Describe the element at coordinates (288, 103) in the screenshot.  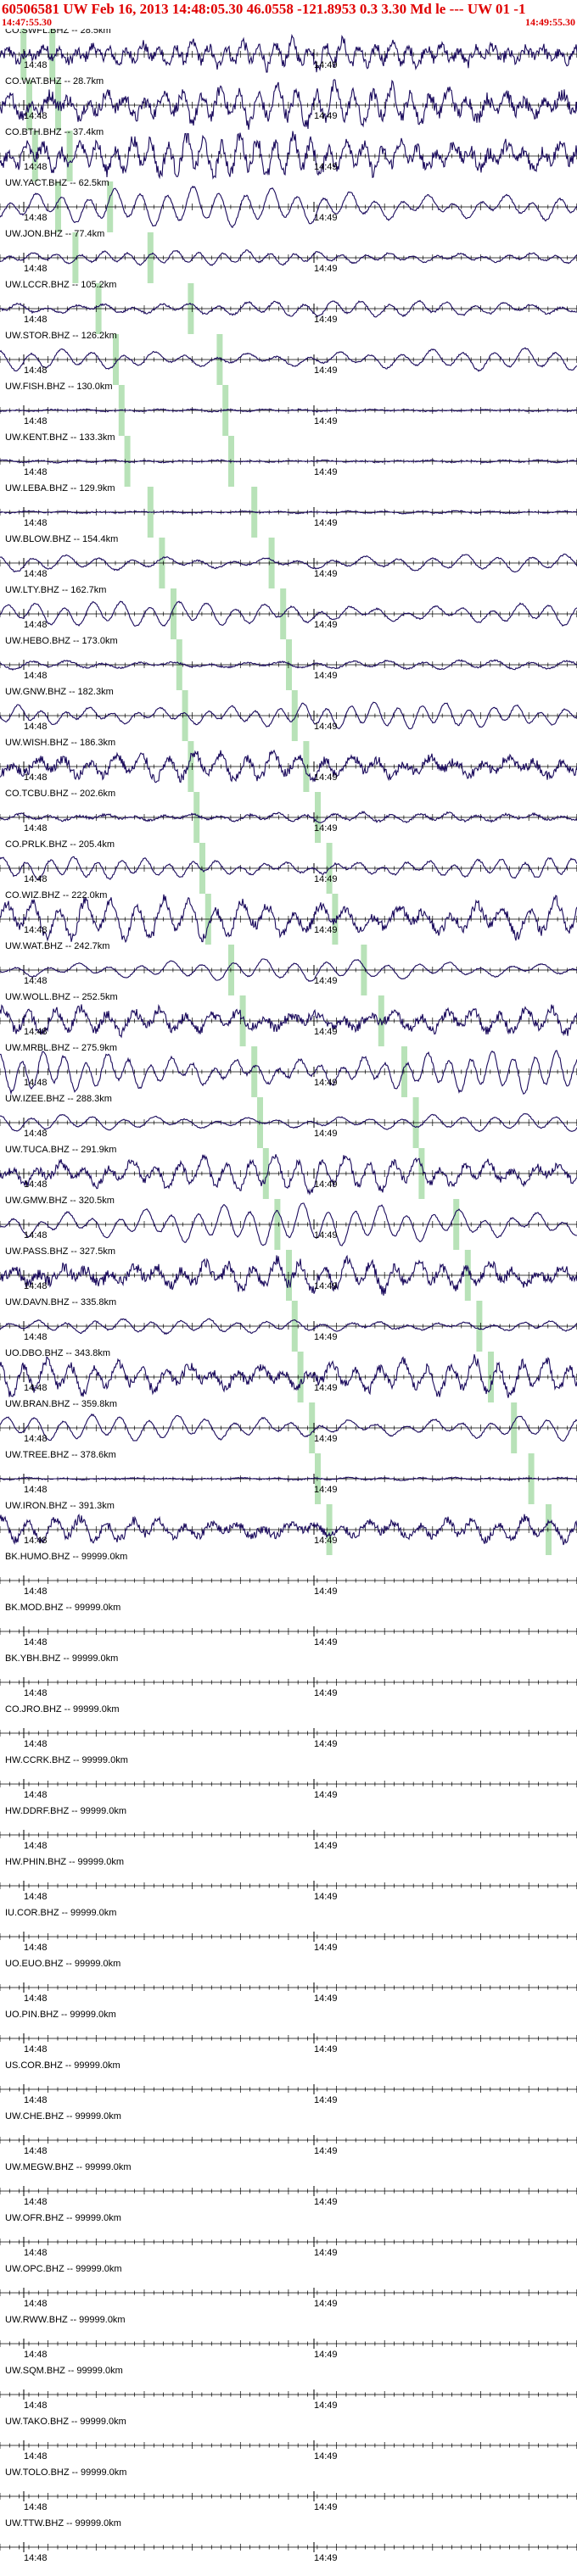
I see `station-row: CO.WAT.BHZ -- 28.7km 14:48 14:49` at that location.